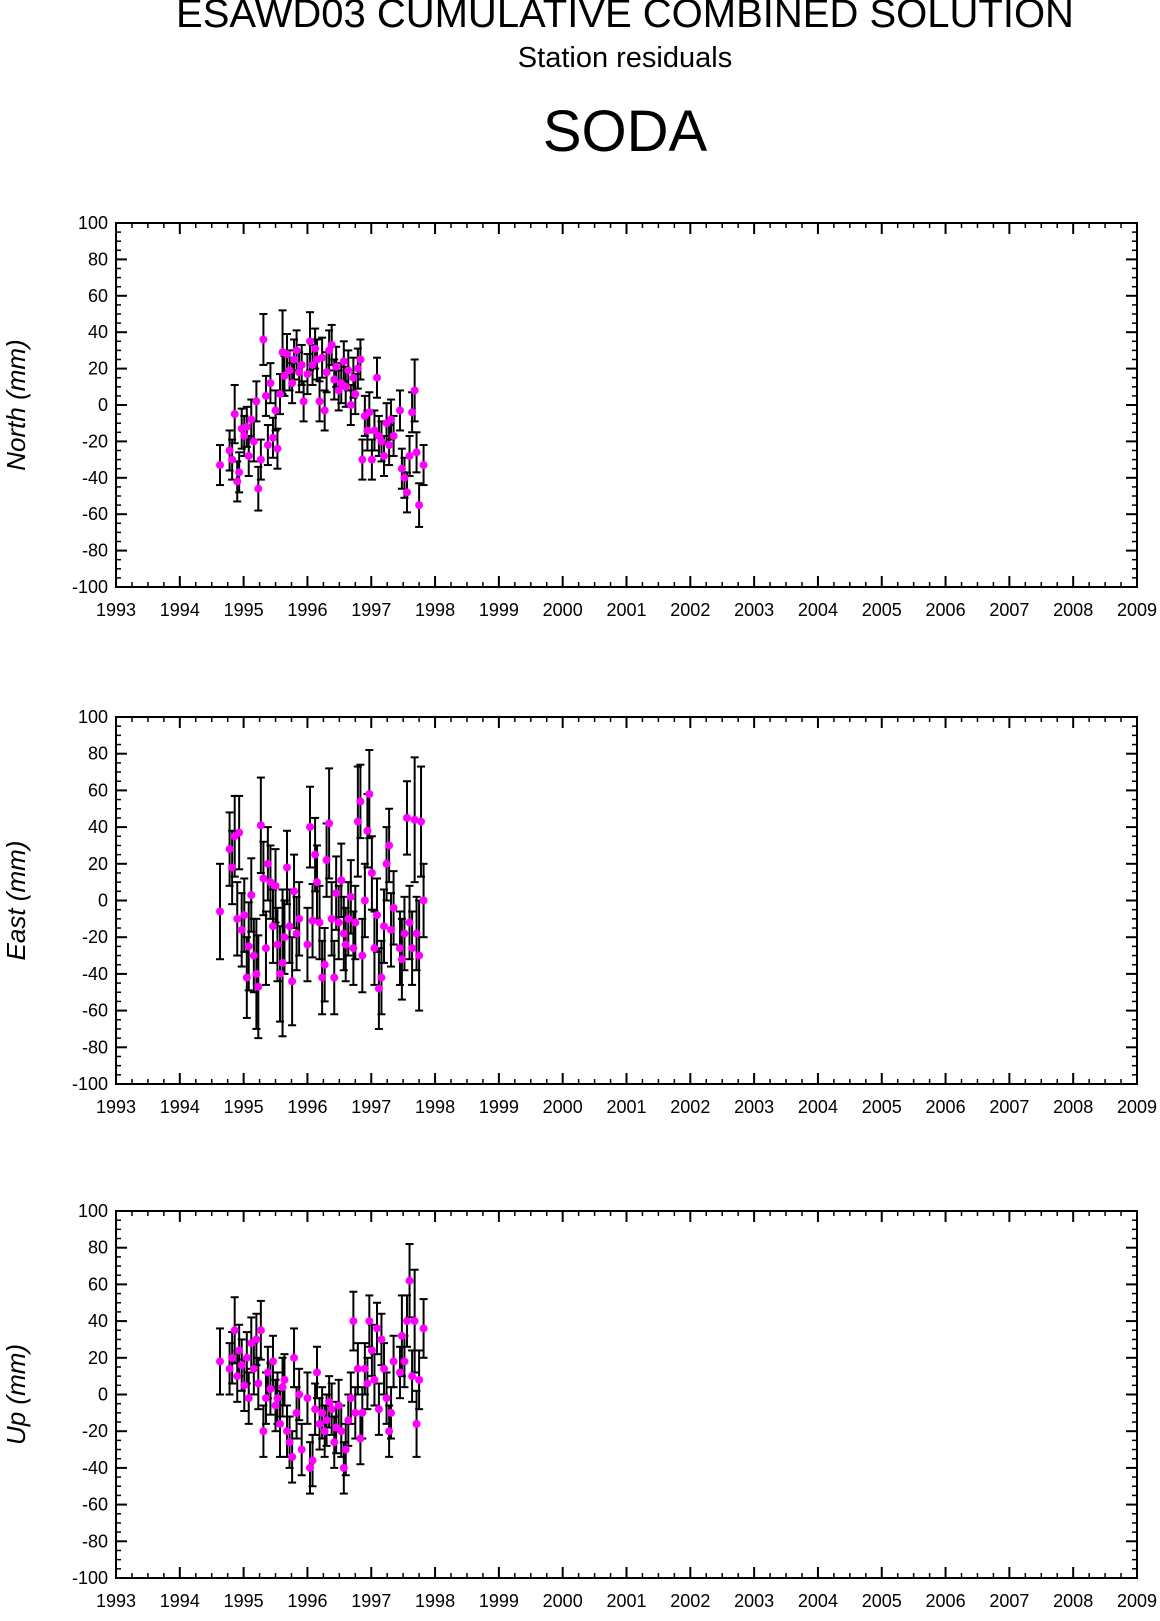  What do you see at coordinates (435, 610) in the screenshot?
I see `x-tick-label: 1998` at bounding box center [435, 610].